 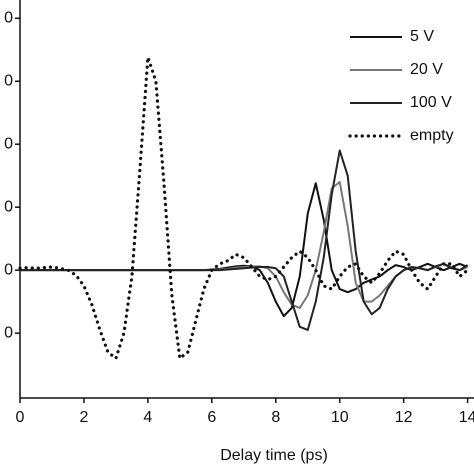 What do you see at coordinates (466, 417) in the screenshot?
I see `x-tick-label: 14` at bounding box center [466, 417].